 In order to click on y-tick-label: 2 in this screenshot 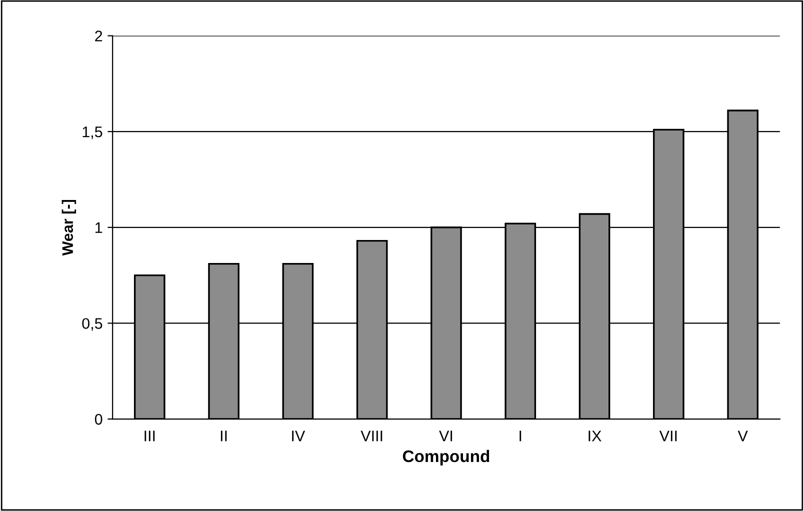, I will do `click(98, 36)`.